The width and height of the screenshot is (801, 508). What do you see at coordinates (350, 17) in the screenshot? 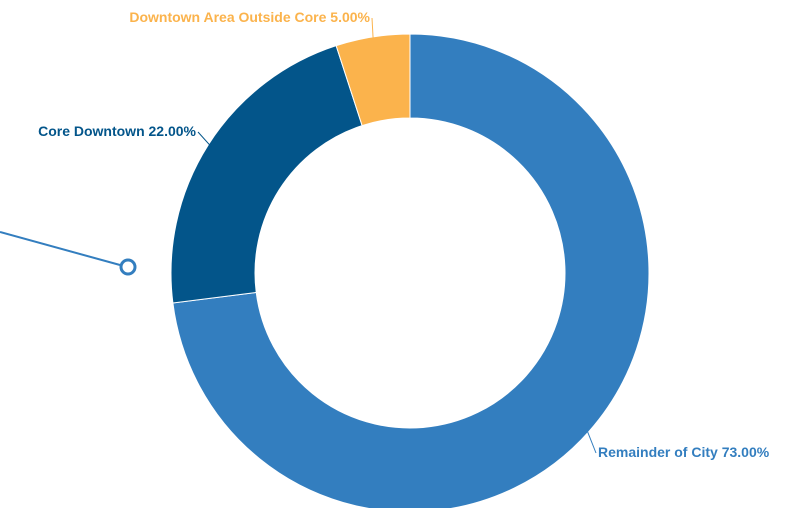
I see `slice-value: 5.00%` at bounding box center [350, 17].